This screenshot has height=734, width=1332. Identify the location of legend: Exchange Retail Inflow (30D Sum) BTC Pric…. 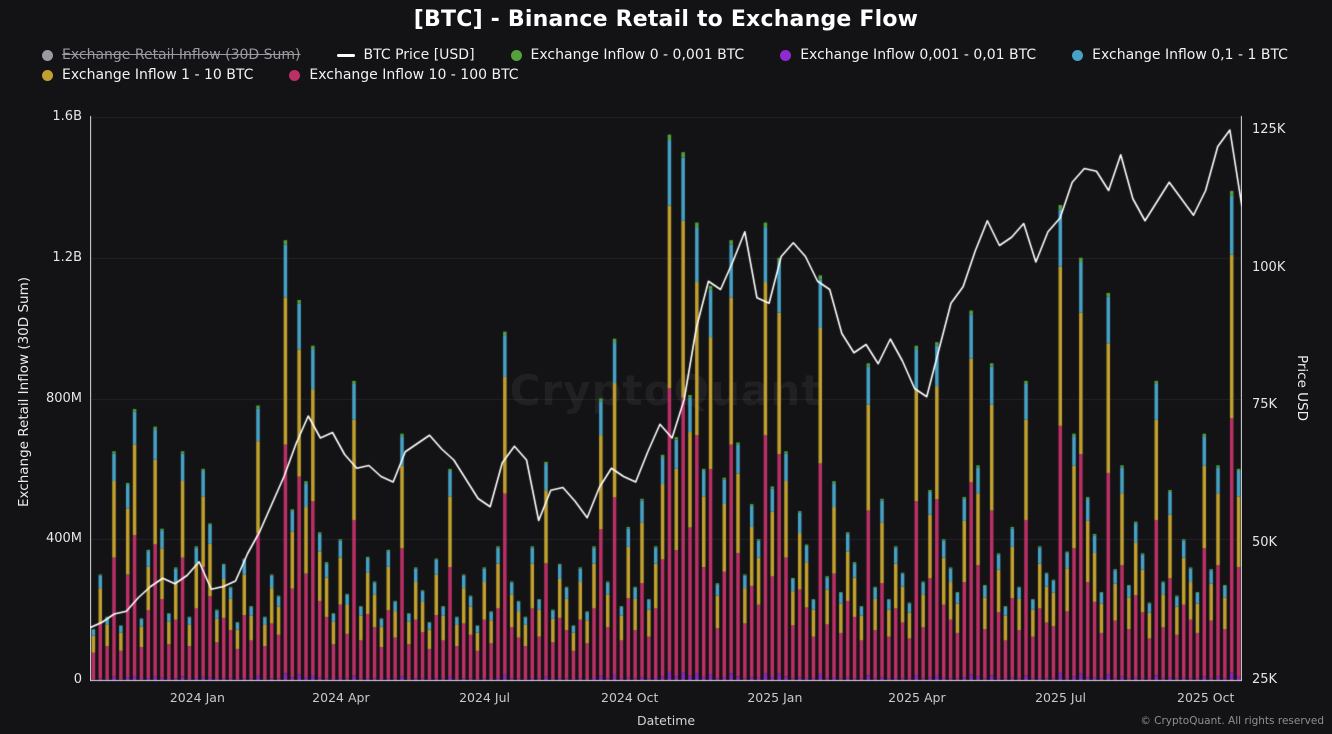
(665, 65).